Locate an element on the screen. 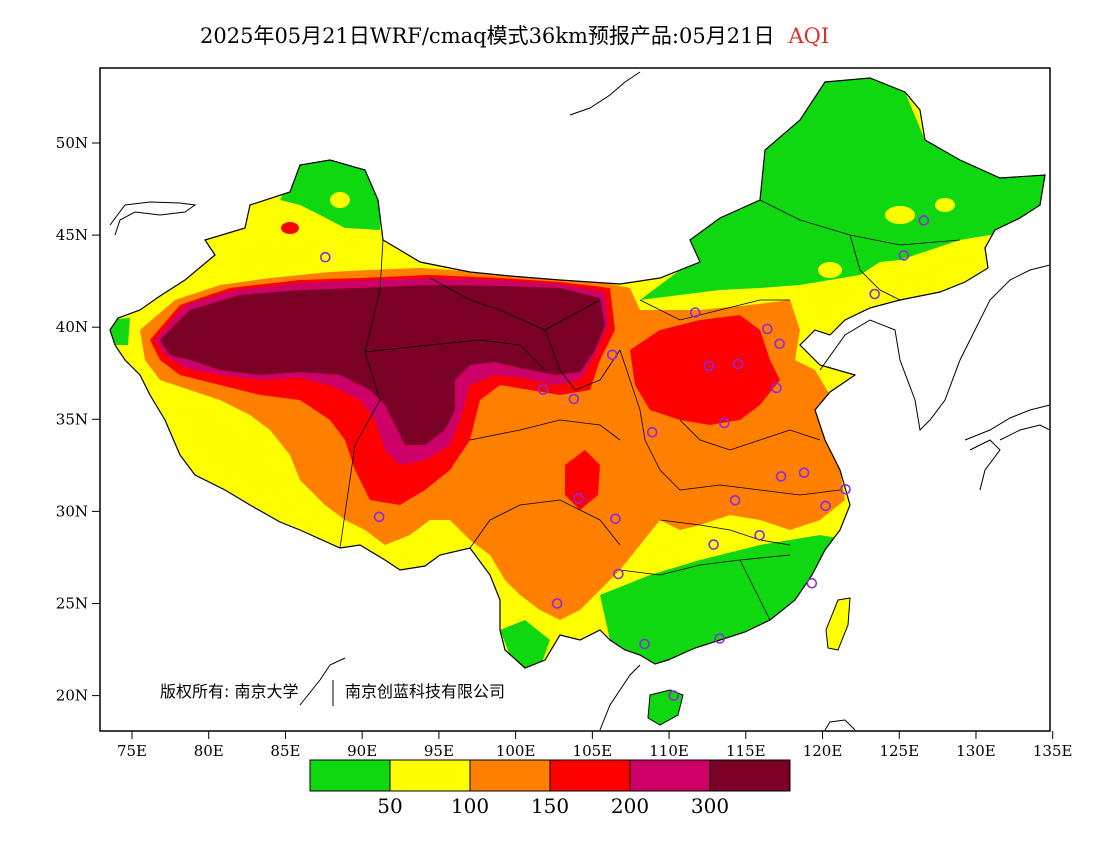  map-title: 2025年05月21日WRF/cmaq模式36km预报产品:05月21日 AQI is located at coordinates (514, 35).